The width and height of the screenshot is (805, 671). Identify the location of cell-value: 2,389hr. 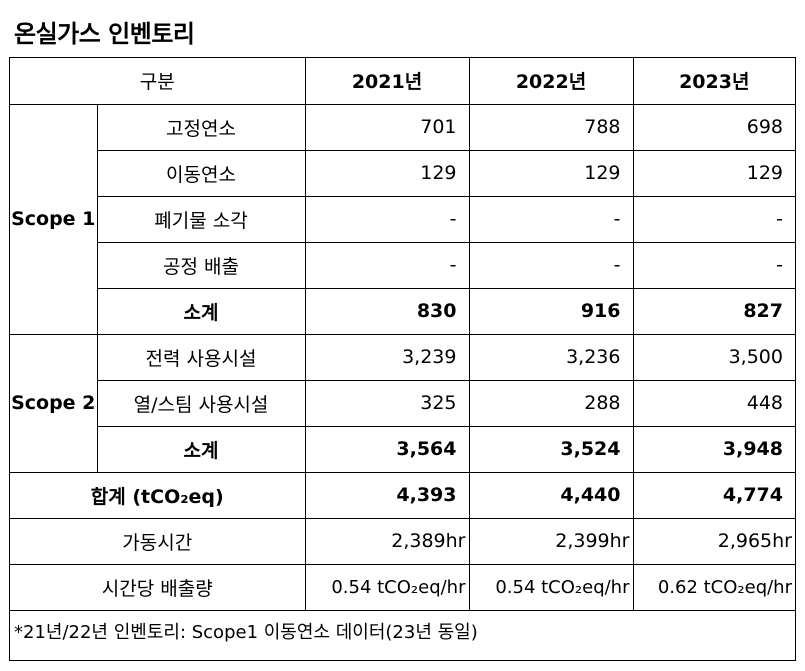
(387, 541).